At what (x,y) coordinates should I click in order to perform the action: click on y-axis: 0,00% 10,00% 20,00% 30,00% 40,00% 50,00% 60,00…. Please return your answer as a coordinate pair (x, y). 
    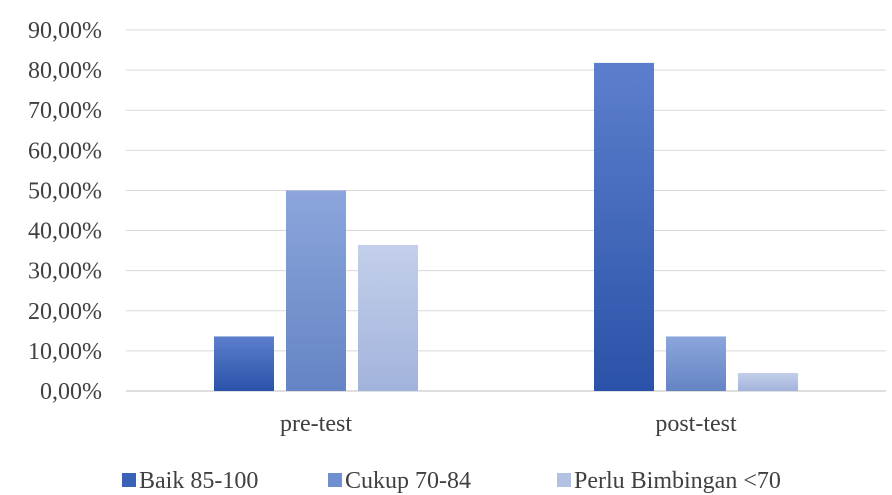
    Looking at the image, I should click on (65, 211).